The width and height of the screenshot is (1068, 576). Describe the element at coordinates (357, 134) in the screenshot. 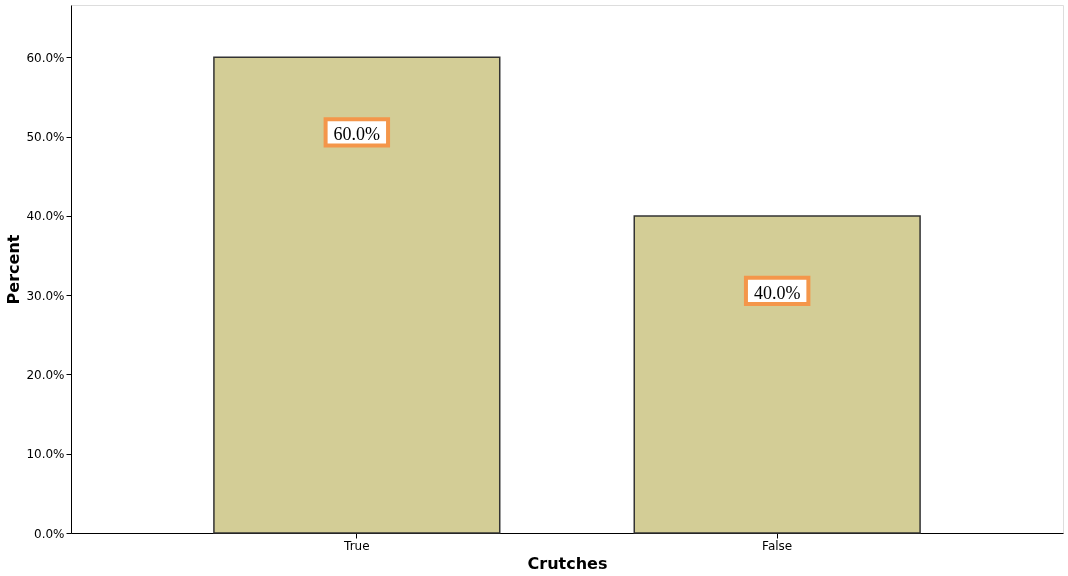

I see `data-label: 60.0%` at that location.